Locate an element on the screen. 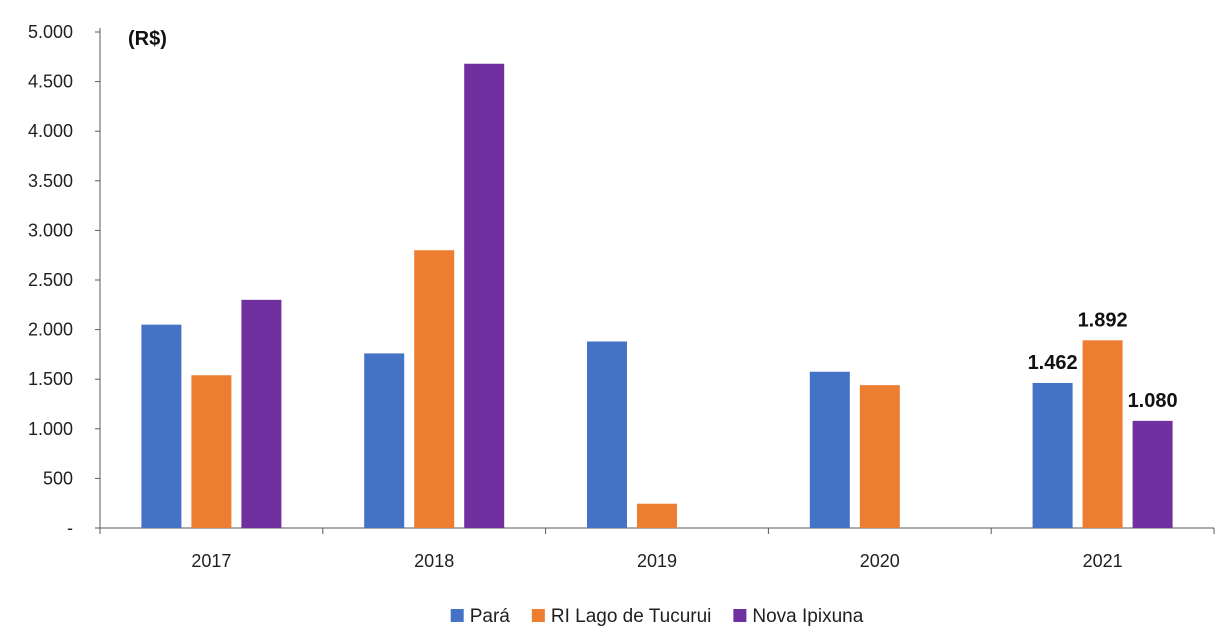 This screenshot has width=1223, height=641. y-tick-label: 4.000 is located at coordinates (50, 131).